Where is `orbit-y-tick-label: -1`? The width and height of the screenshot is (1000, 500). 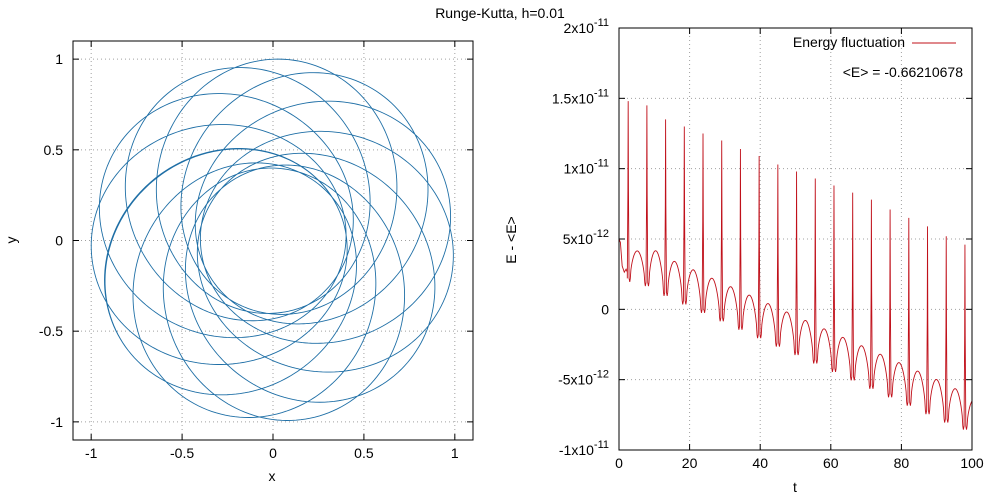 orbit-y-tick-label: -1 is located at coordinates (57, 422).